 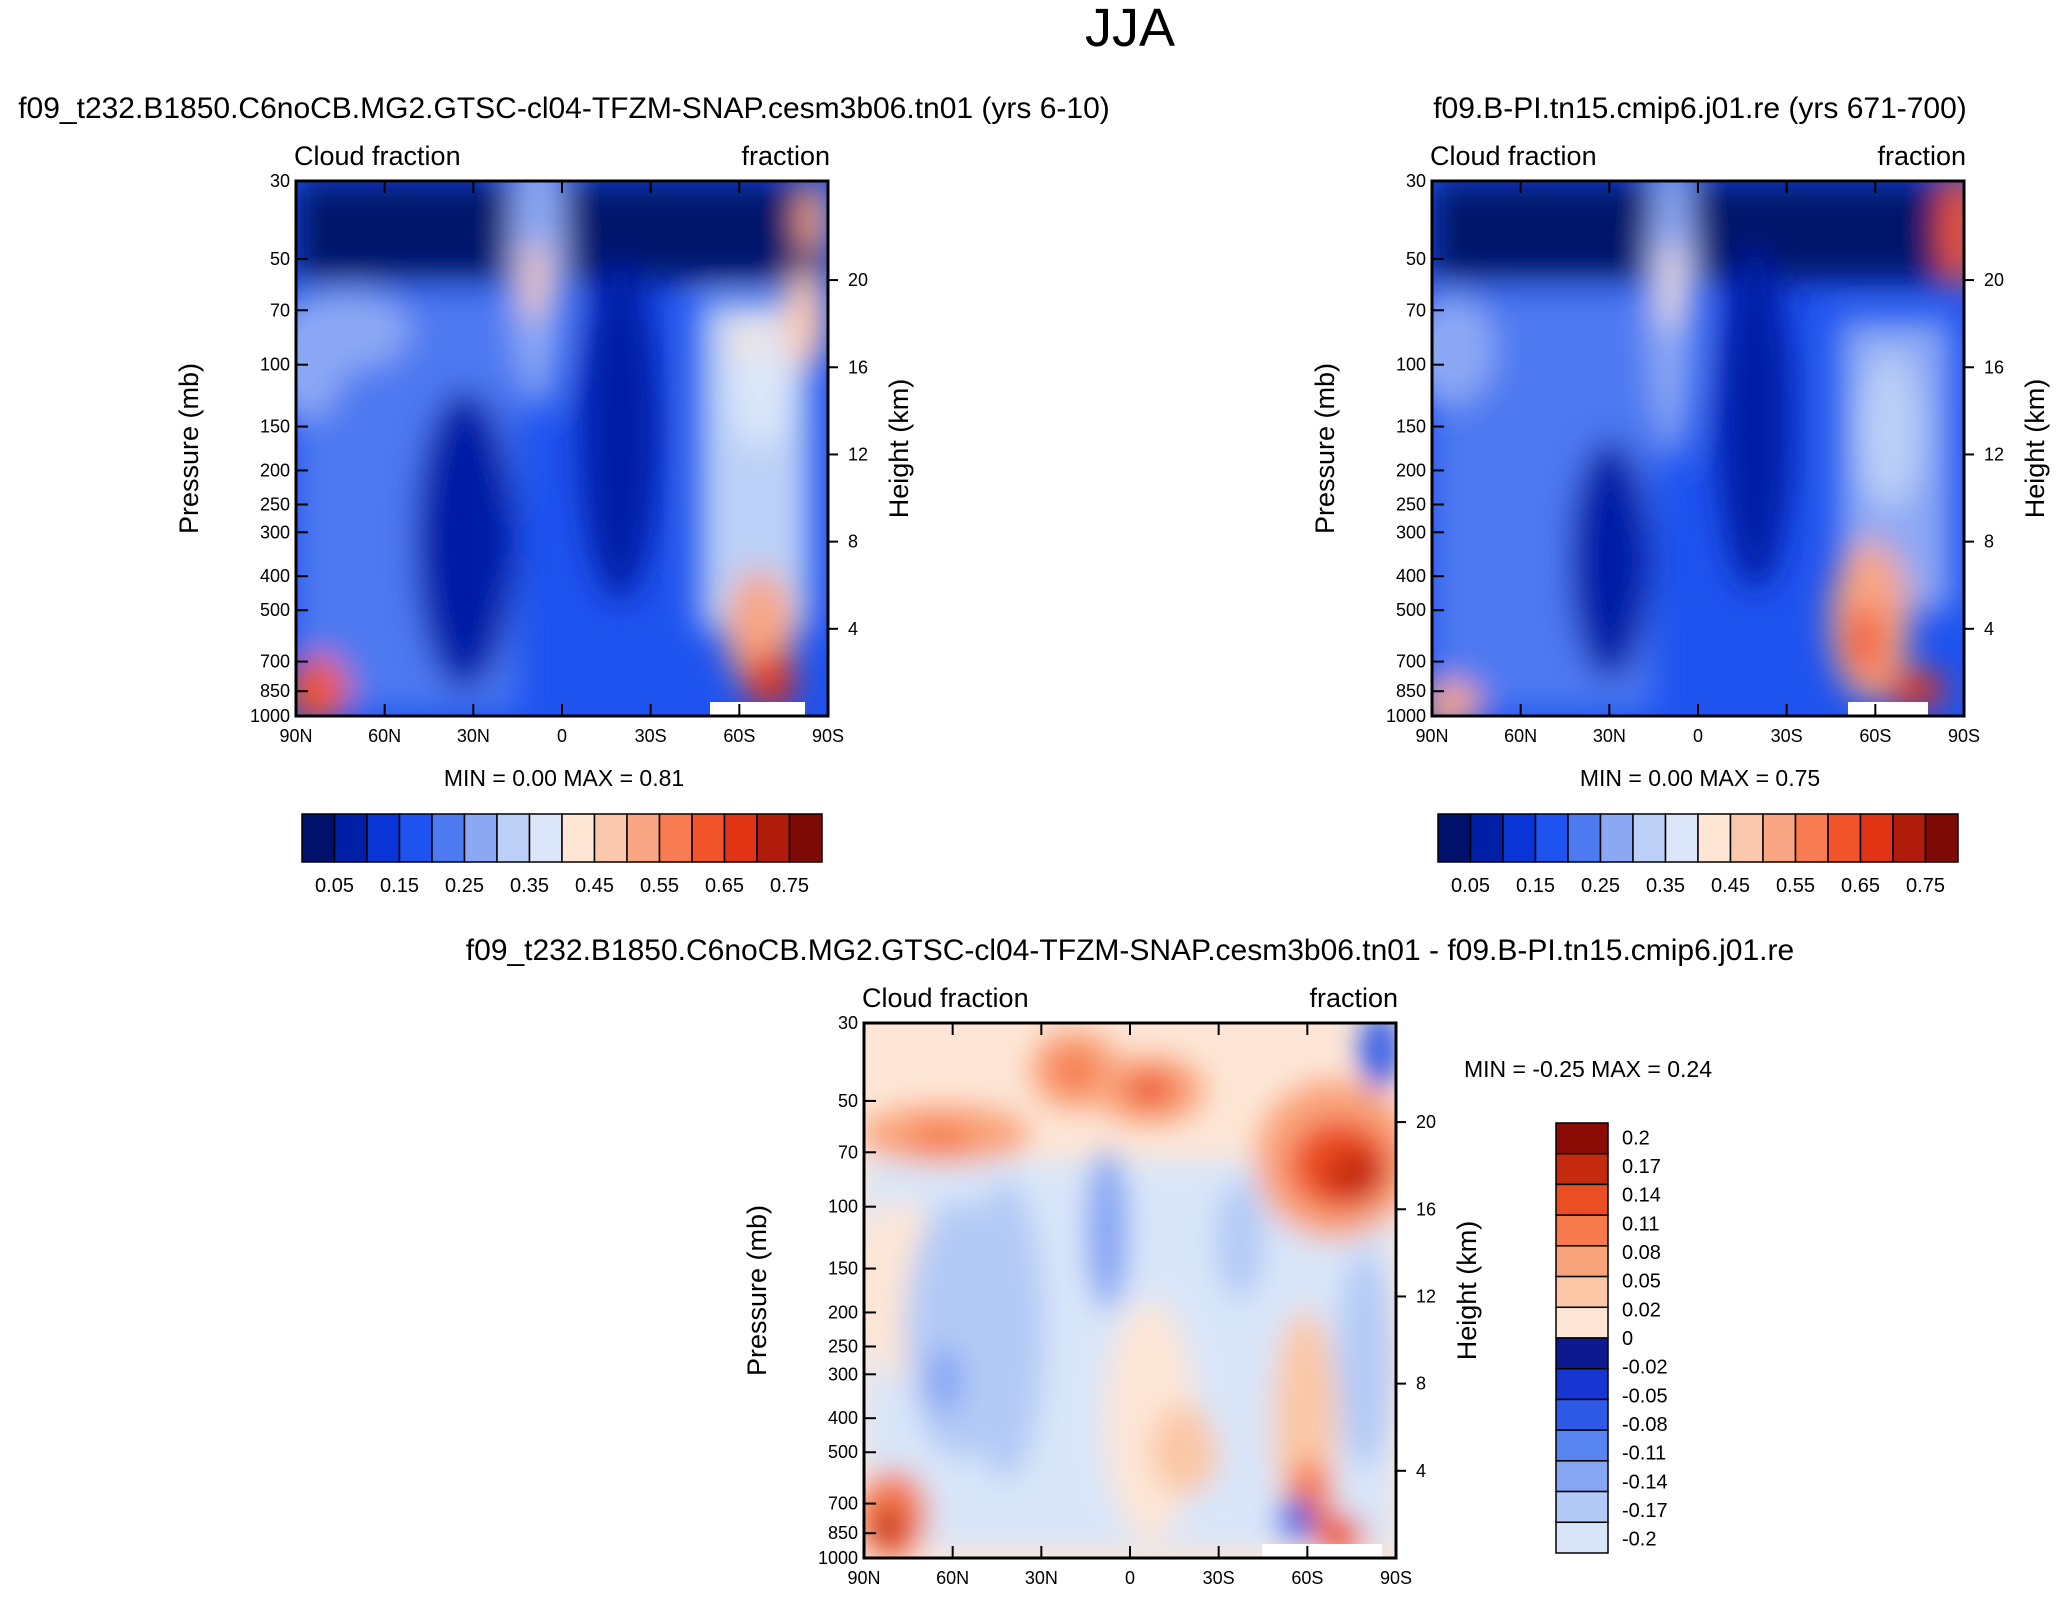 What do you see at coordinates (1535, 886) in the screenshot?
I see `panel-2-colorbar-label: 0.15` at bounding box center [1535, 886].